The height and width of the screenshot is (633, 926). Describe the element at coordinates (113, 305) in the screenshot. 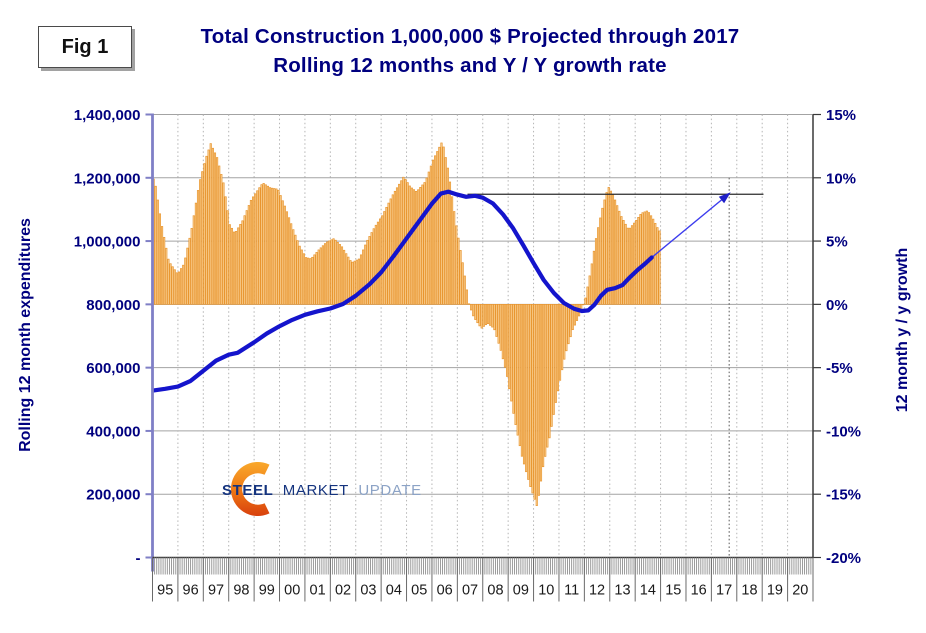

I see `left-axis-tick-label: 800,000` at that location.